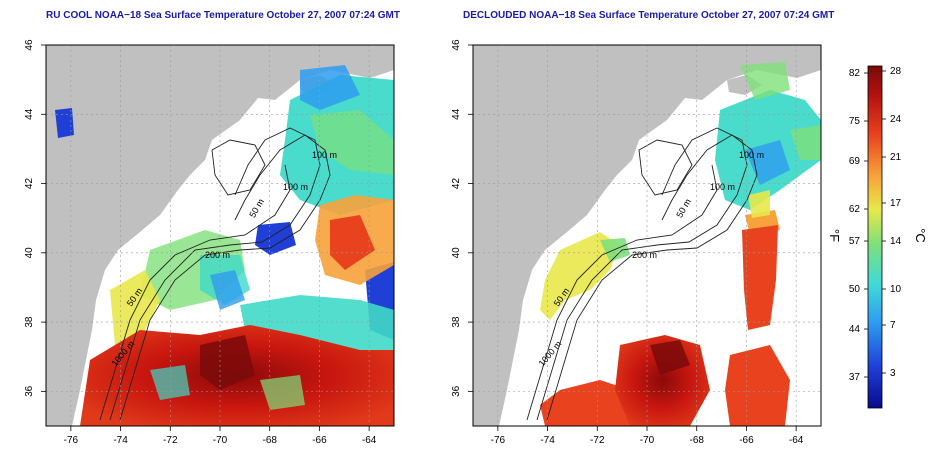 The height and width of the screenshot is (475, 950). Describe the element at coordinates (896, 203) in the screenshot. I see `celsius-tick-label: 17` at that location.